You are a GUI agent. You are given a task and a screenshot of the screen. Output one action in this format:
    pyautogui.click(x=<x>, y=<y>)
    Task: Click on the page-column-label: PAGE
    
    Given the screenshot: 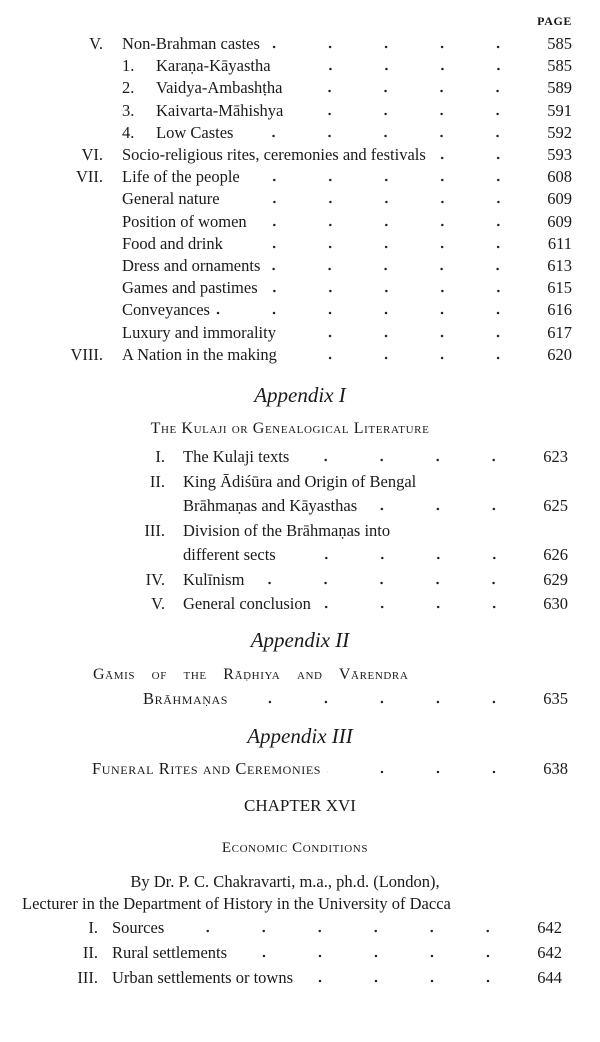 What is the action you would take?
    pyautogui.click(x=554, y=21)
    